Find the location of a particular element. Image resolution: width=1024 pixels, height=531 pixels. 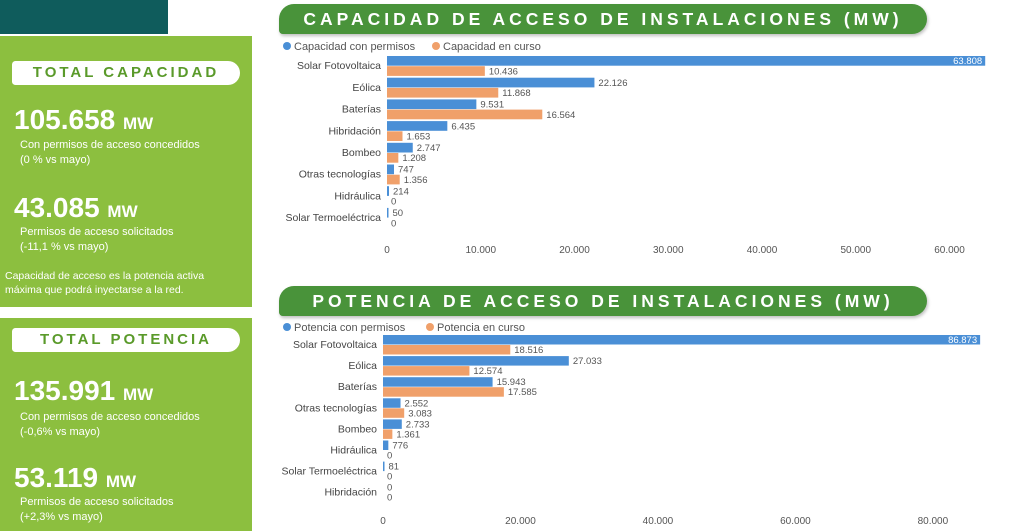

data-label: 15.943 is located at coordinates (511, 382).